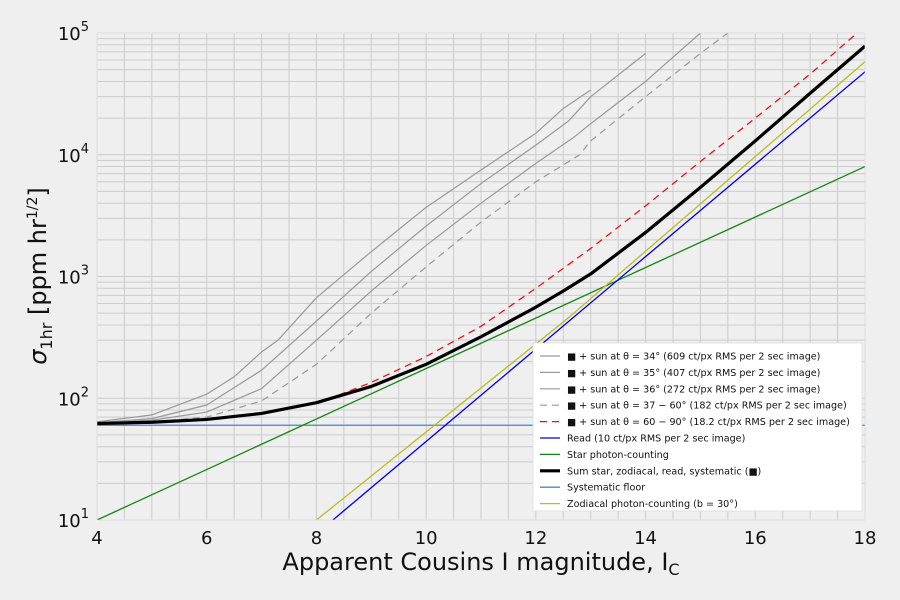 The width and height of the screenshot is (900, 600). I want to click on x-axis-label: Apparent Cousins I magnitude, IC, so click(480, 563).